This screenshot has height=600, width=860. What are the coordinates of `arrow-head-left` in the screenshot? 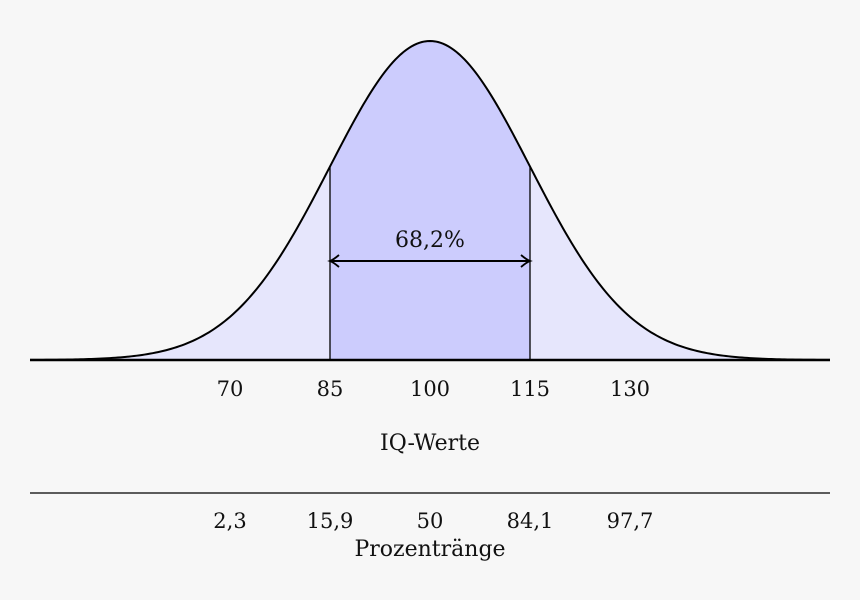 It's located at (333, 261).